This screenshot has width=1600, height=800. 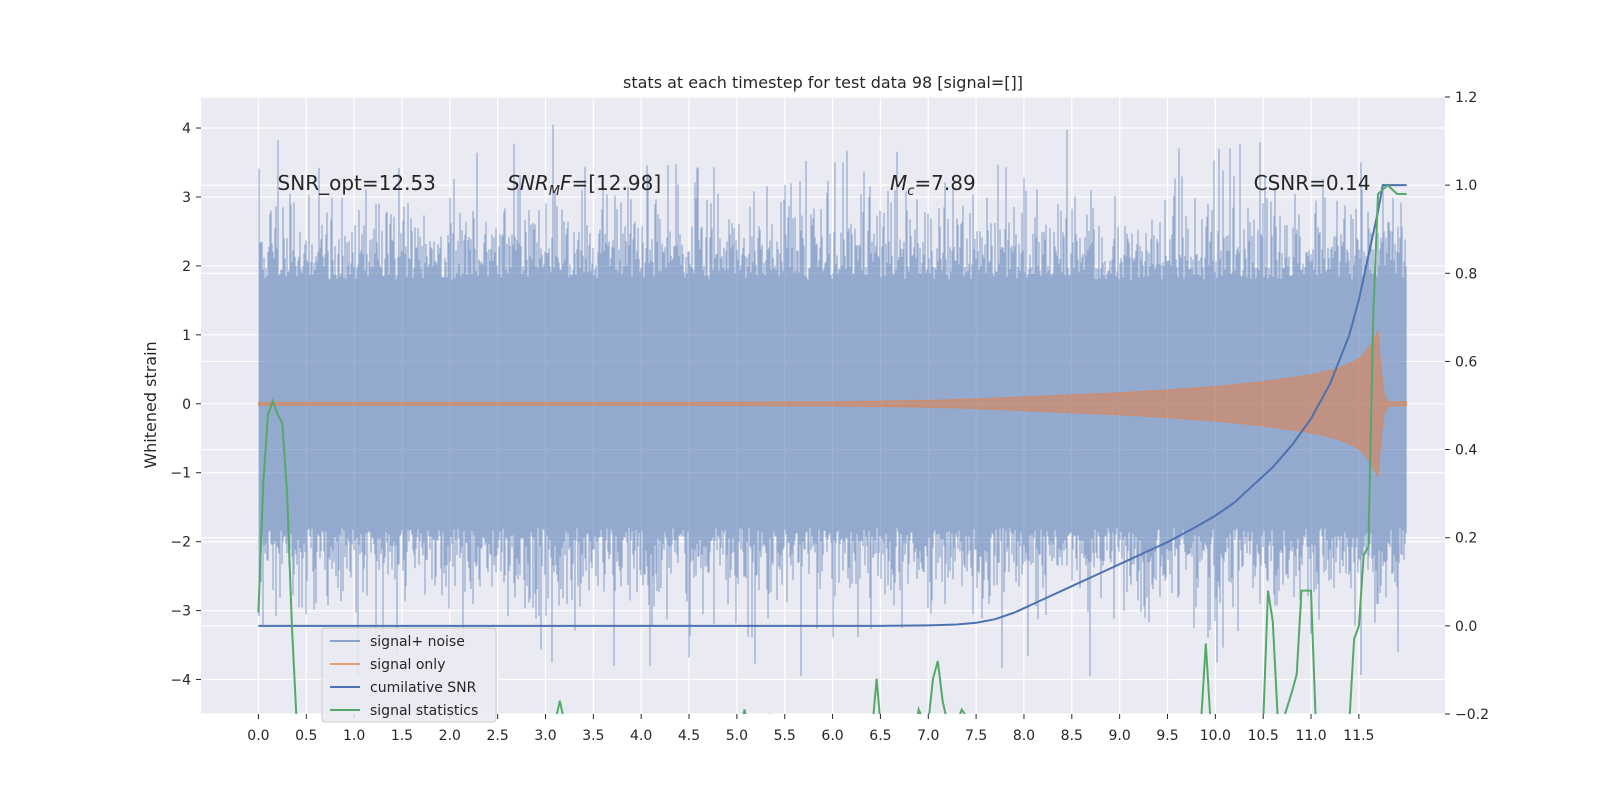 I want to click on y2-tick-label: 0.4, so click(x=1466, y=451).